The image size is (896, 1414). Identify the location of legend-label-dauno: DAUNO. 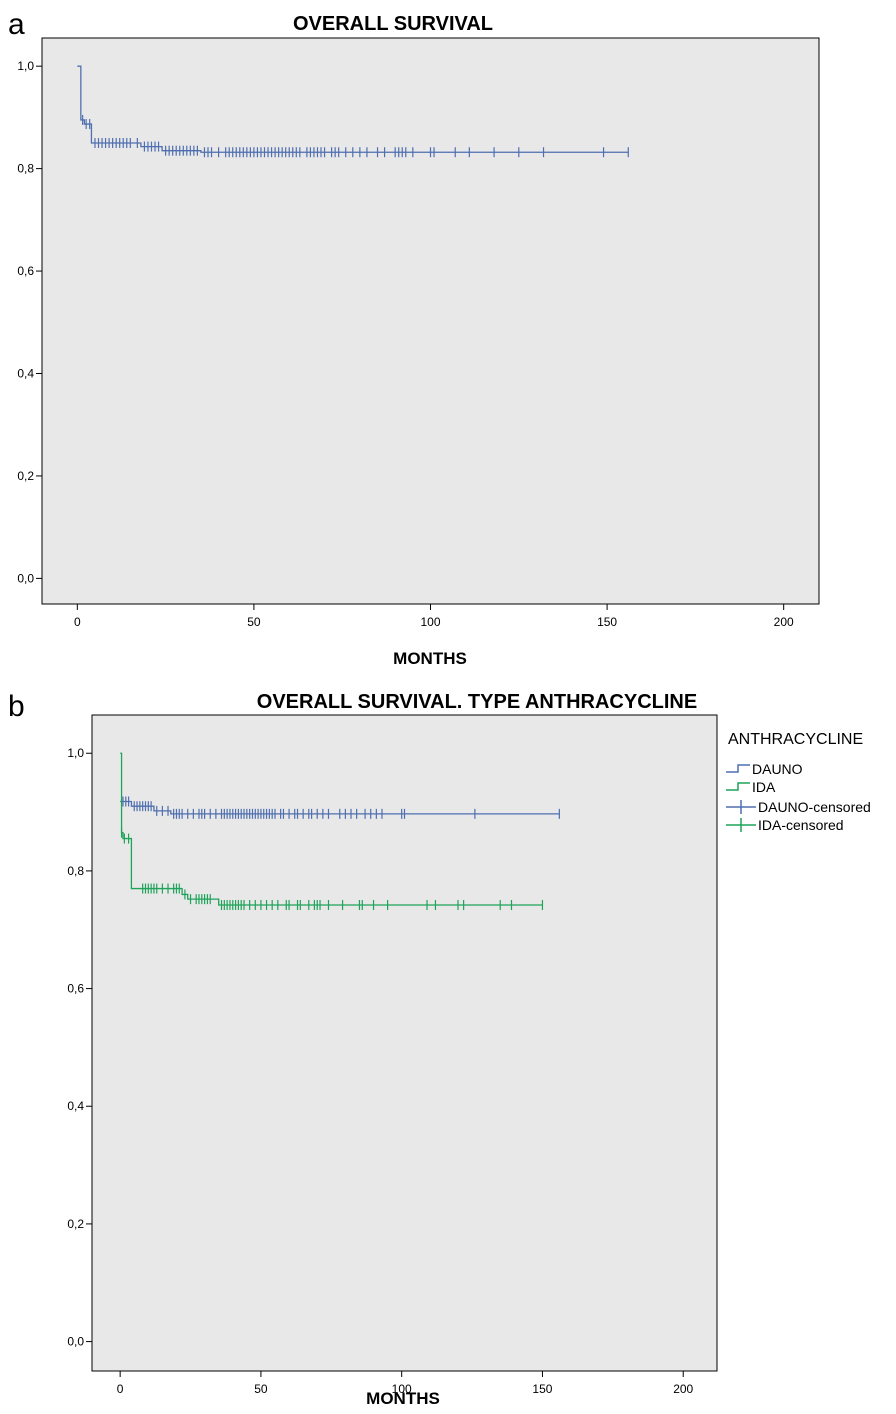
(777, 769).